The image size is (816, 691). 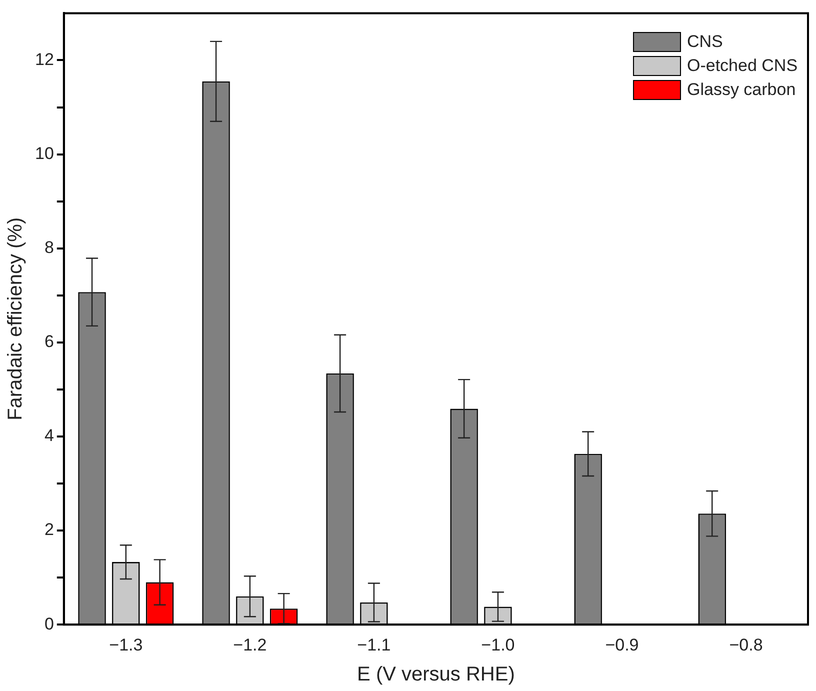 What do you see at coordinates (705, 42) in the screenshot?
I see `legend-label: CNS` at bounding box center [705, 42].